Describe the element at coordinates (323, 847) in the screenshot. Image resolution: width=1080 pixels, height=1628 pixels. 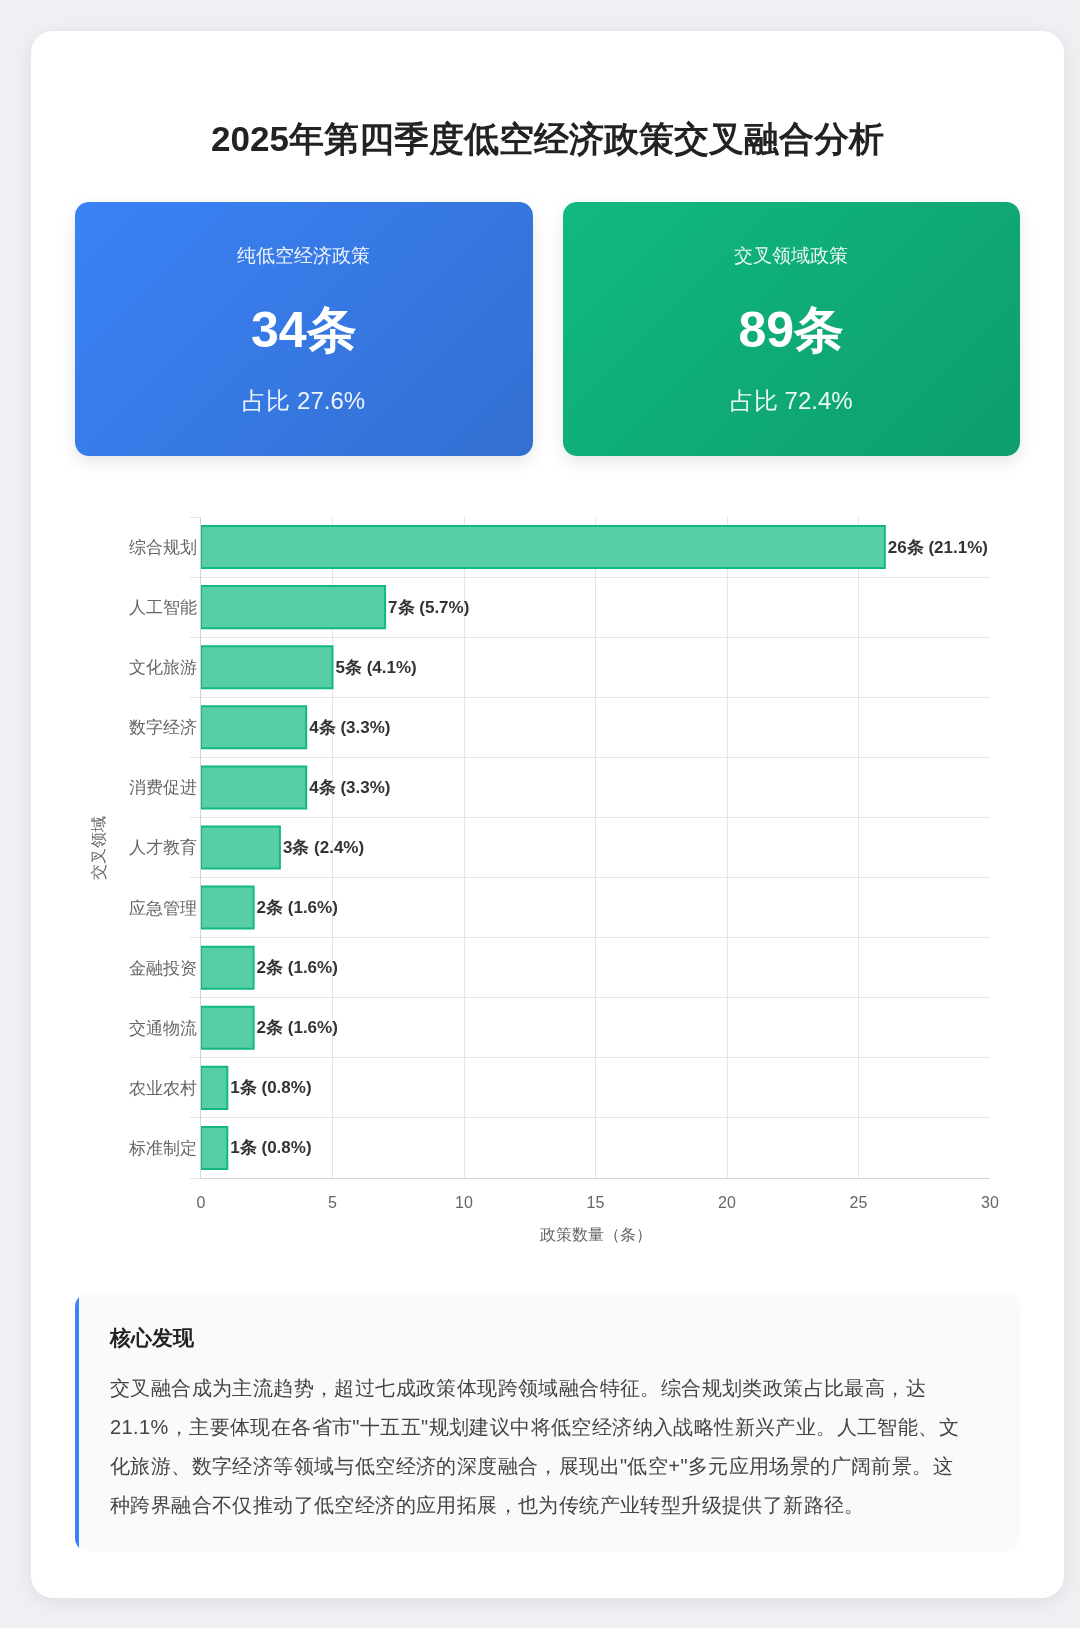
I see `data-label: 3条 (2.4%)` at that location.